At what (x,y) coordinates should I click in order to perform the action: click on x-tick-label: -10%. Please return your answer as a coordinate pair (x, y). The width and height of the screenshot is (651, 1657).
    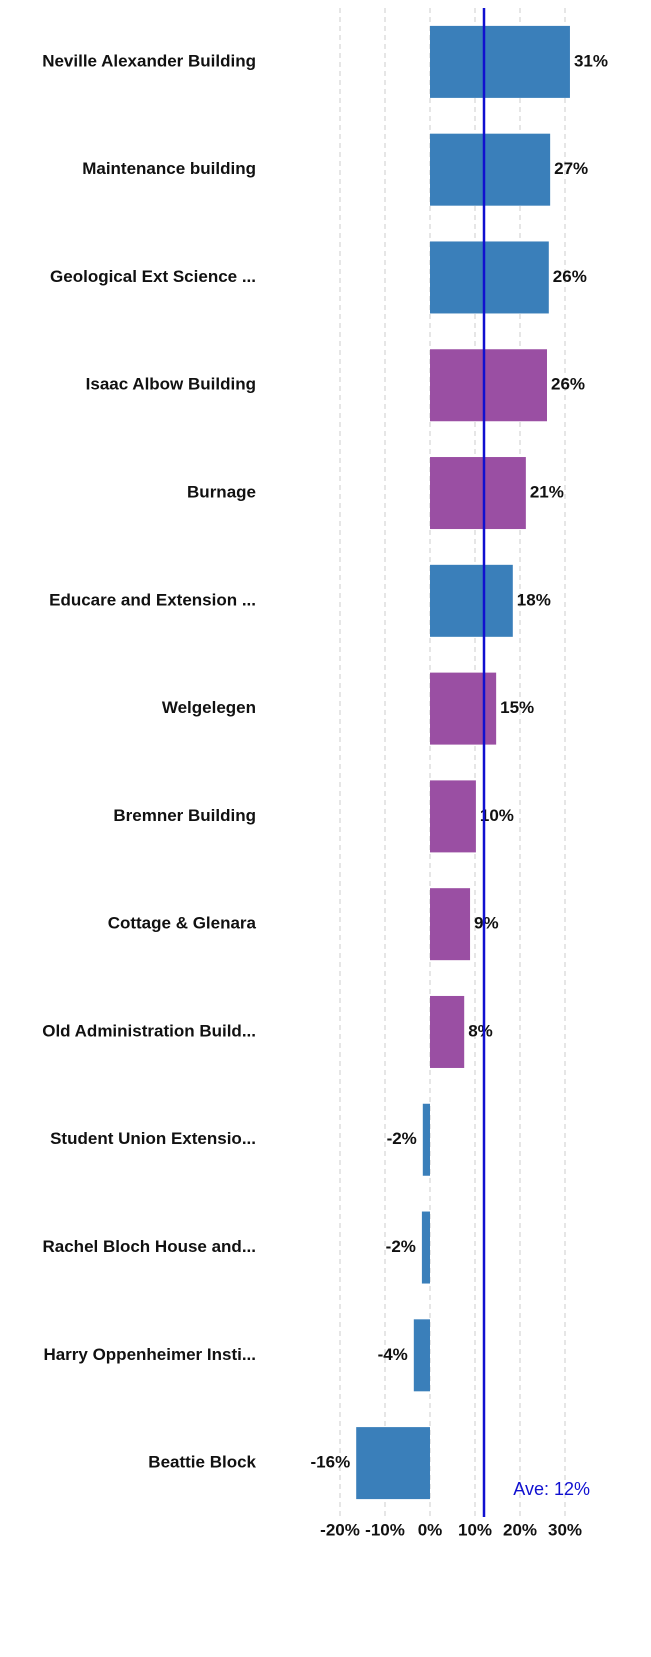
    Looking at the image, I should click on (385, 1529).